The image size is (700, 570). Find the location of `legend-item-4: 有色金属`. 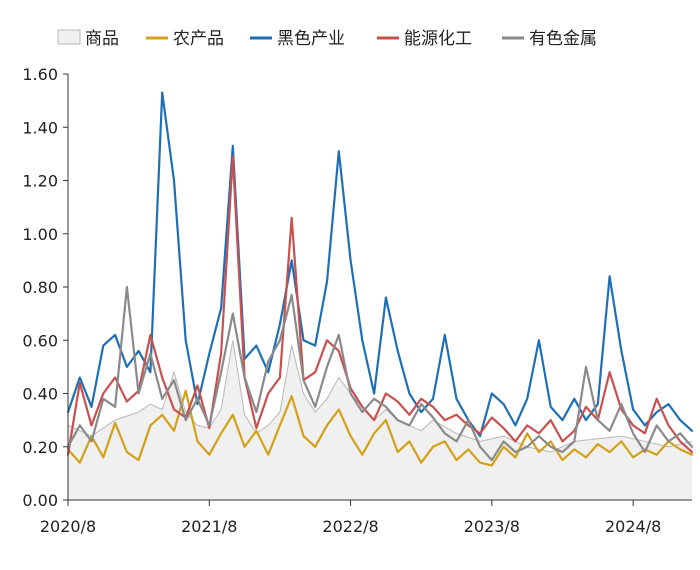

legend-item-4: 有色金属 is located at coordinates (549, 39).